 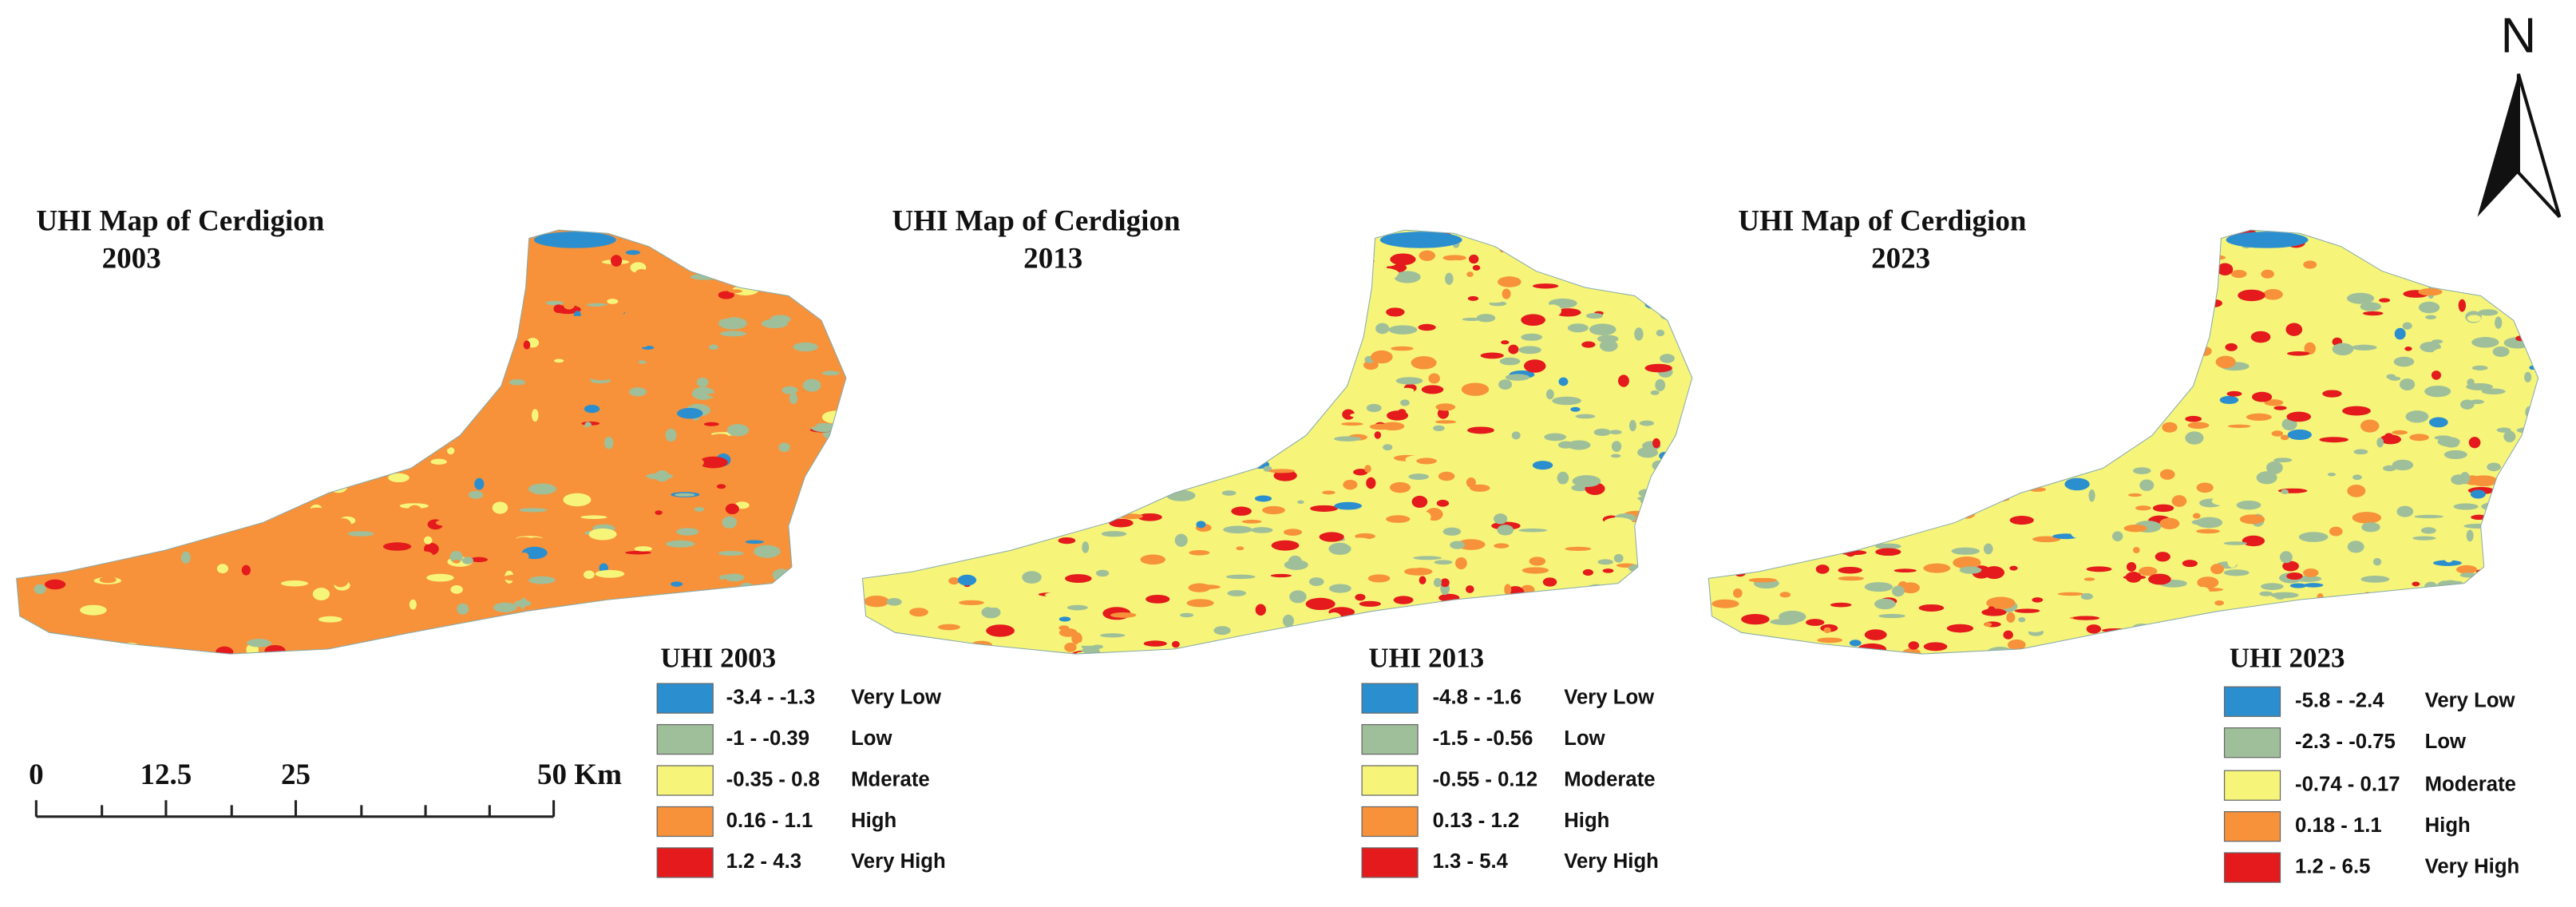 What do you see at coordinates (718, 658) in the screenshot?
I see `legend-title: UHI 2003` at bounding box center [718, 658].